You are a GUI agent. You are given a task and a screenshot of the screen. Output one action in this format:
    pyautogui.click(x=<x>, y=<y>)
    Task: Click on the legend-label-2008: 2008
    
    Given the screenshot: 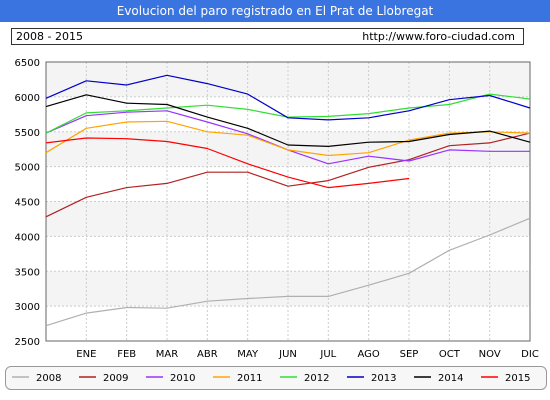 What is the action you would take?
    pyautogui.click(x=48, y=378)
    